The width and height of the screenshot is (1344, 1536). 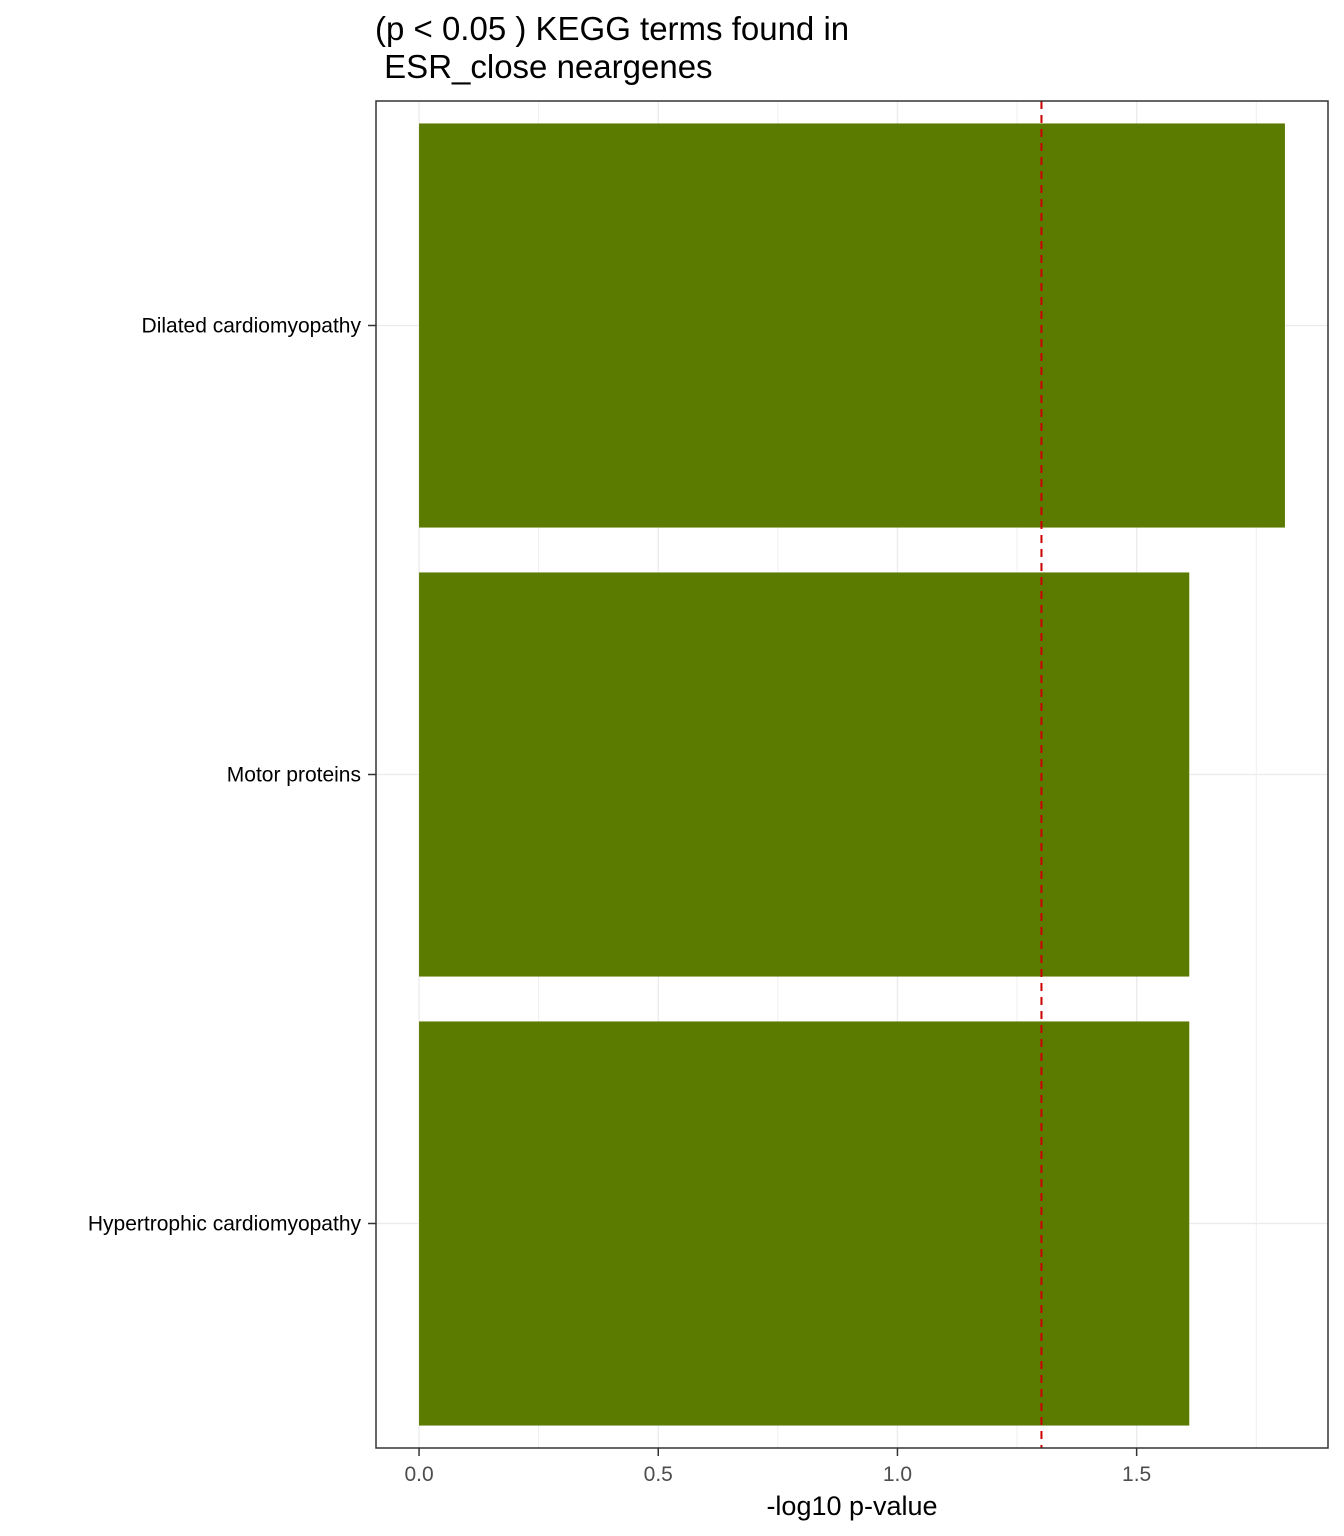 I want to click on x-axis: 0.0 0.5 1.0 1.5, so click(x=777, y=1467).